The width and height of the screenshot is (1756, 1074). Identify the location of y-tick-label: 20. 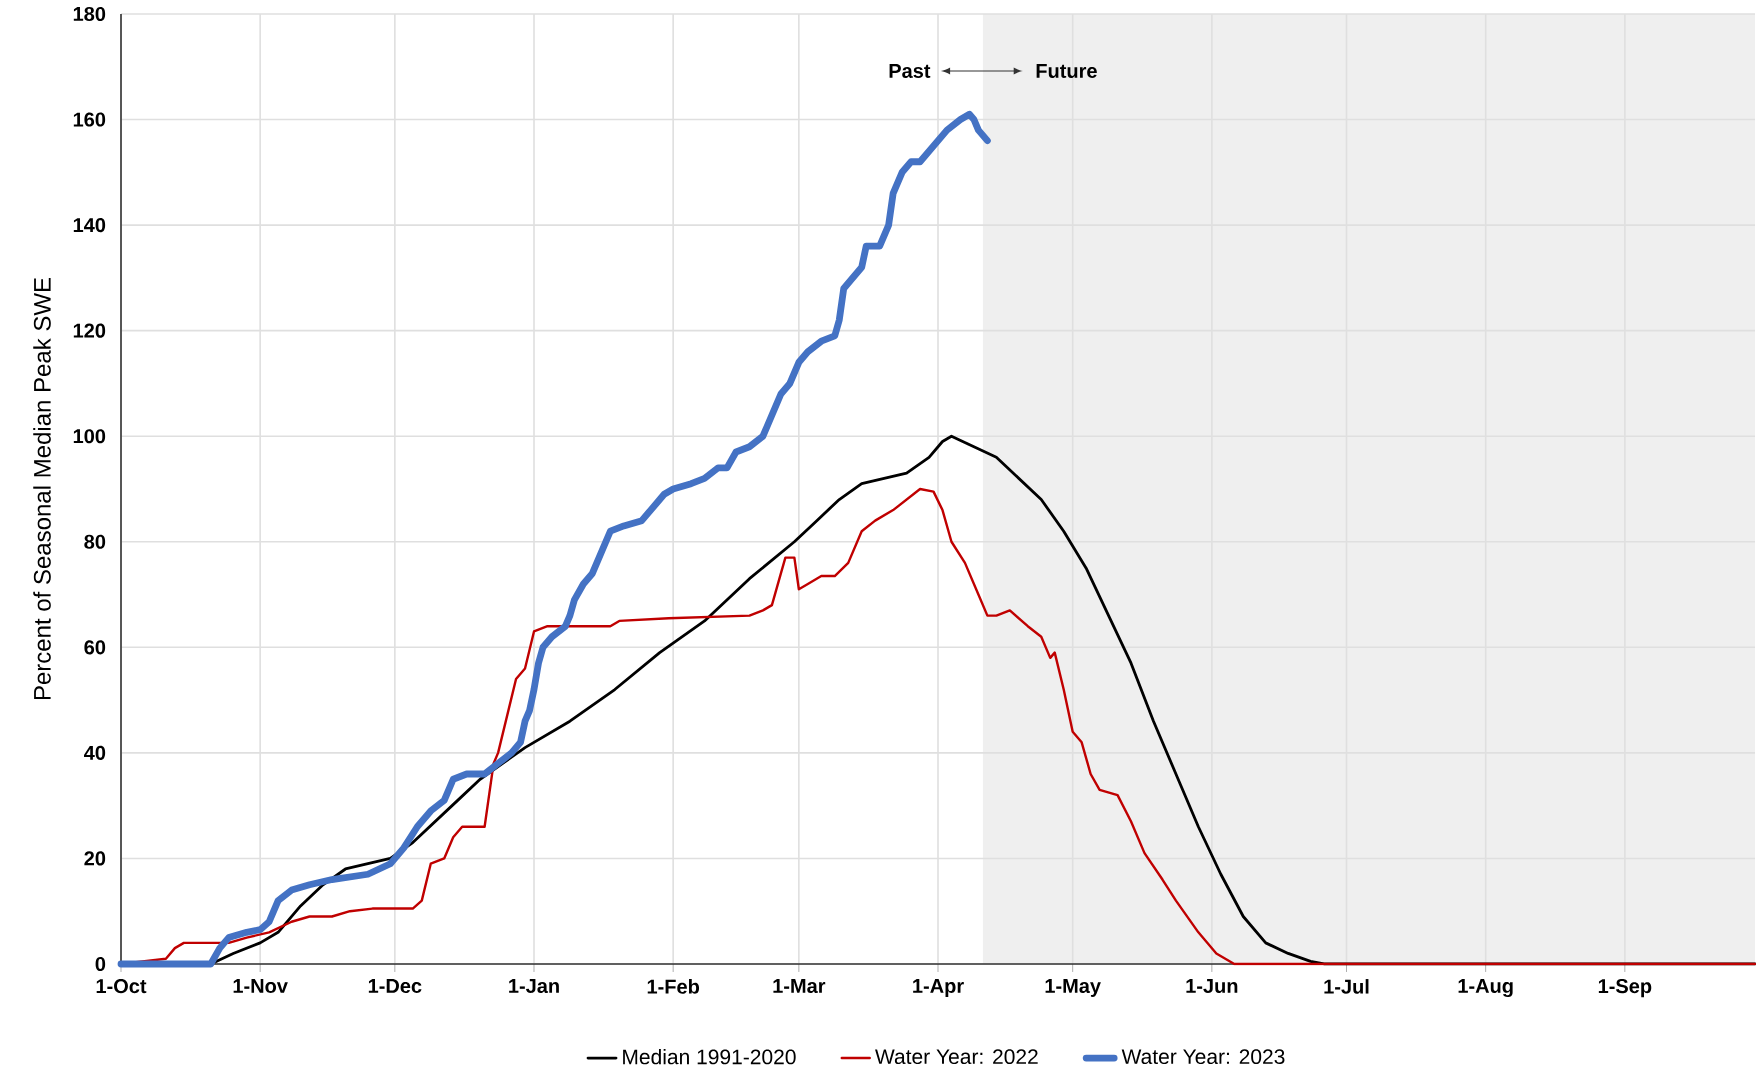
(95, 858).